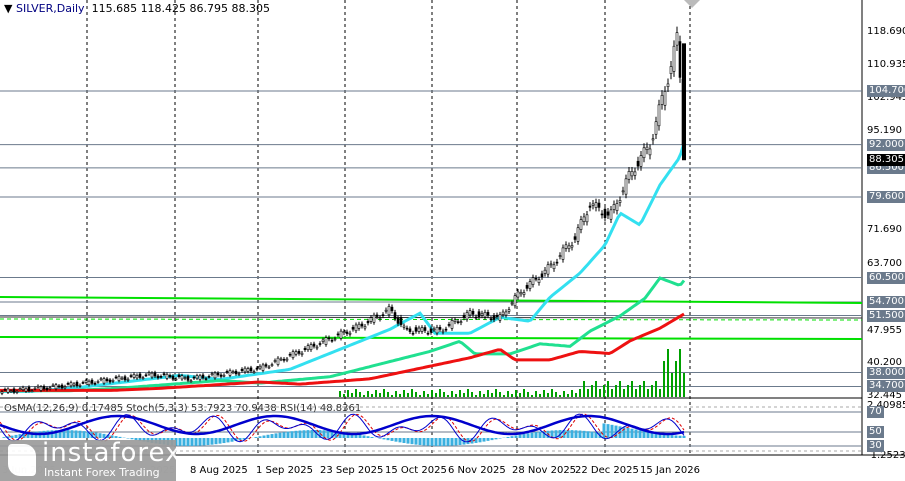 This screenshot has height=481, width=905. Describe the element at coordinates (886, 31) in the screenshot. I see `price-tick: 118.690` at that location.